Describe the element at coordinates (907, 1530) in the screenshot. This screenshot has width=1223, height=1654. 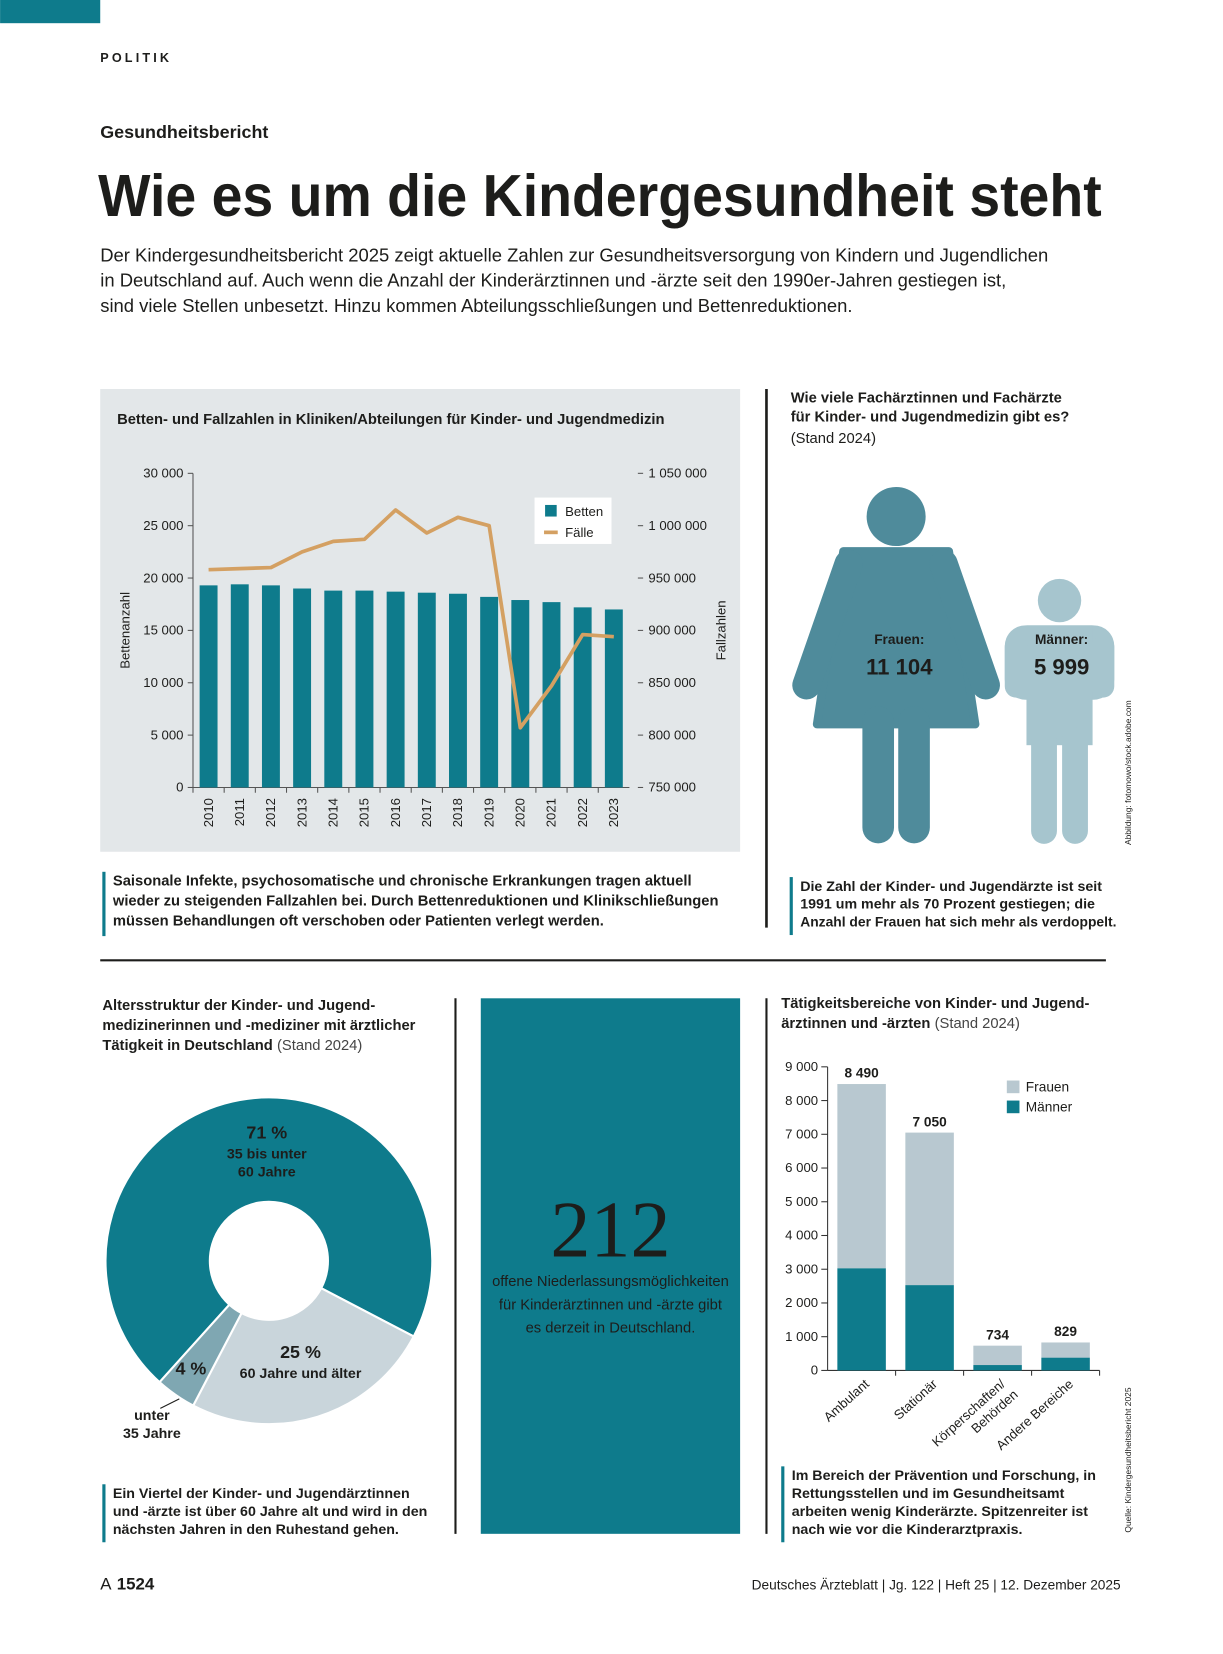
I see `caption-line: nach wie vor die Kinderarztpraxis.` at that location.